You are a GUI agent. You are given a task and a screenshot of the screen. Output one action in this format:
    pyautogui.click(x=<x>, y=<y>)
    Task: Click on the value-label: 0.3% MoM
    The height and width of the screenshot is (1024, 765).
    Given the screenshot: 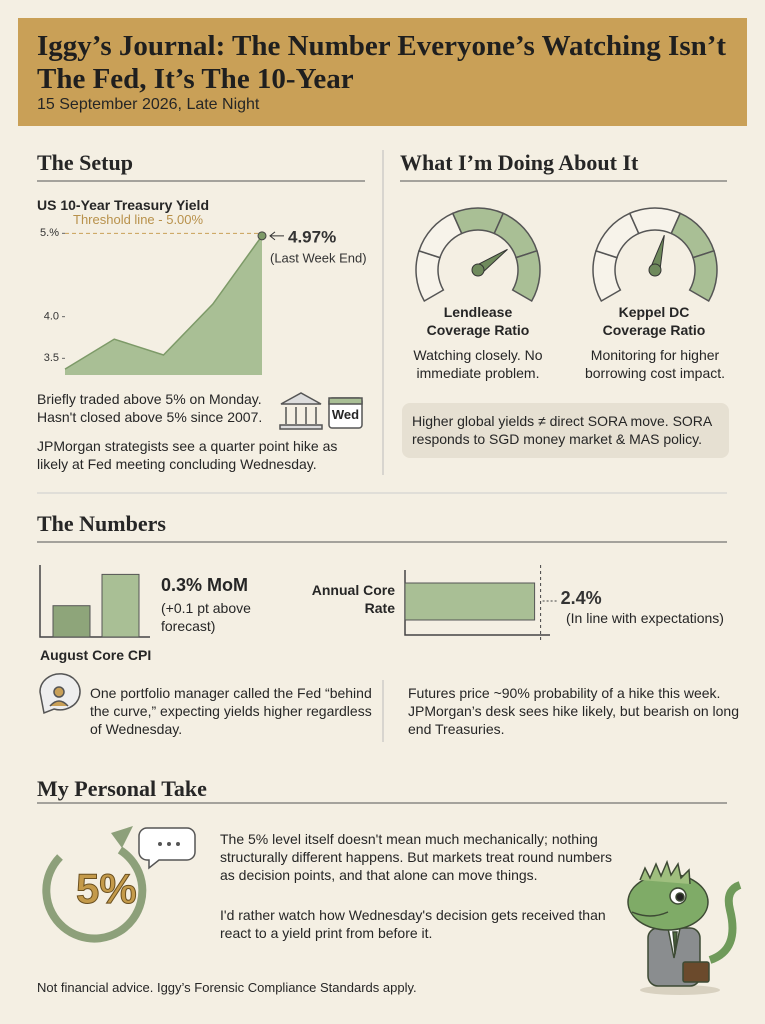 What is the action you would take?
    pyautogui.click(x=205, y=585)
    